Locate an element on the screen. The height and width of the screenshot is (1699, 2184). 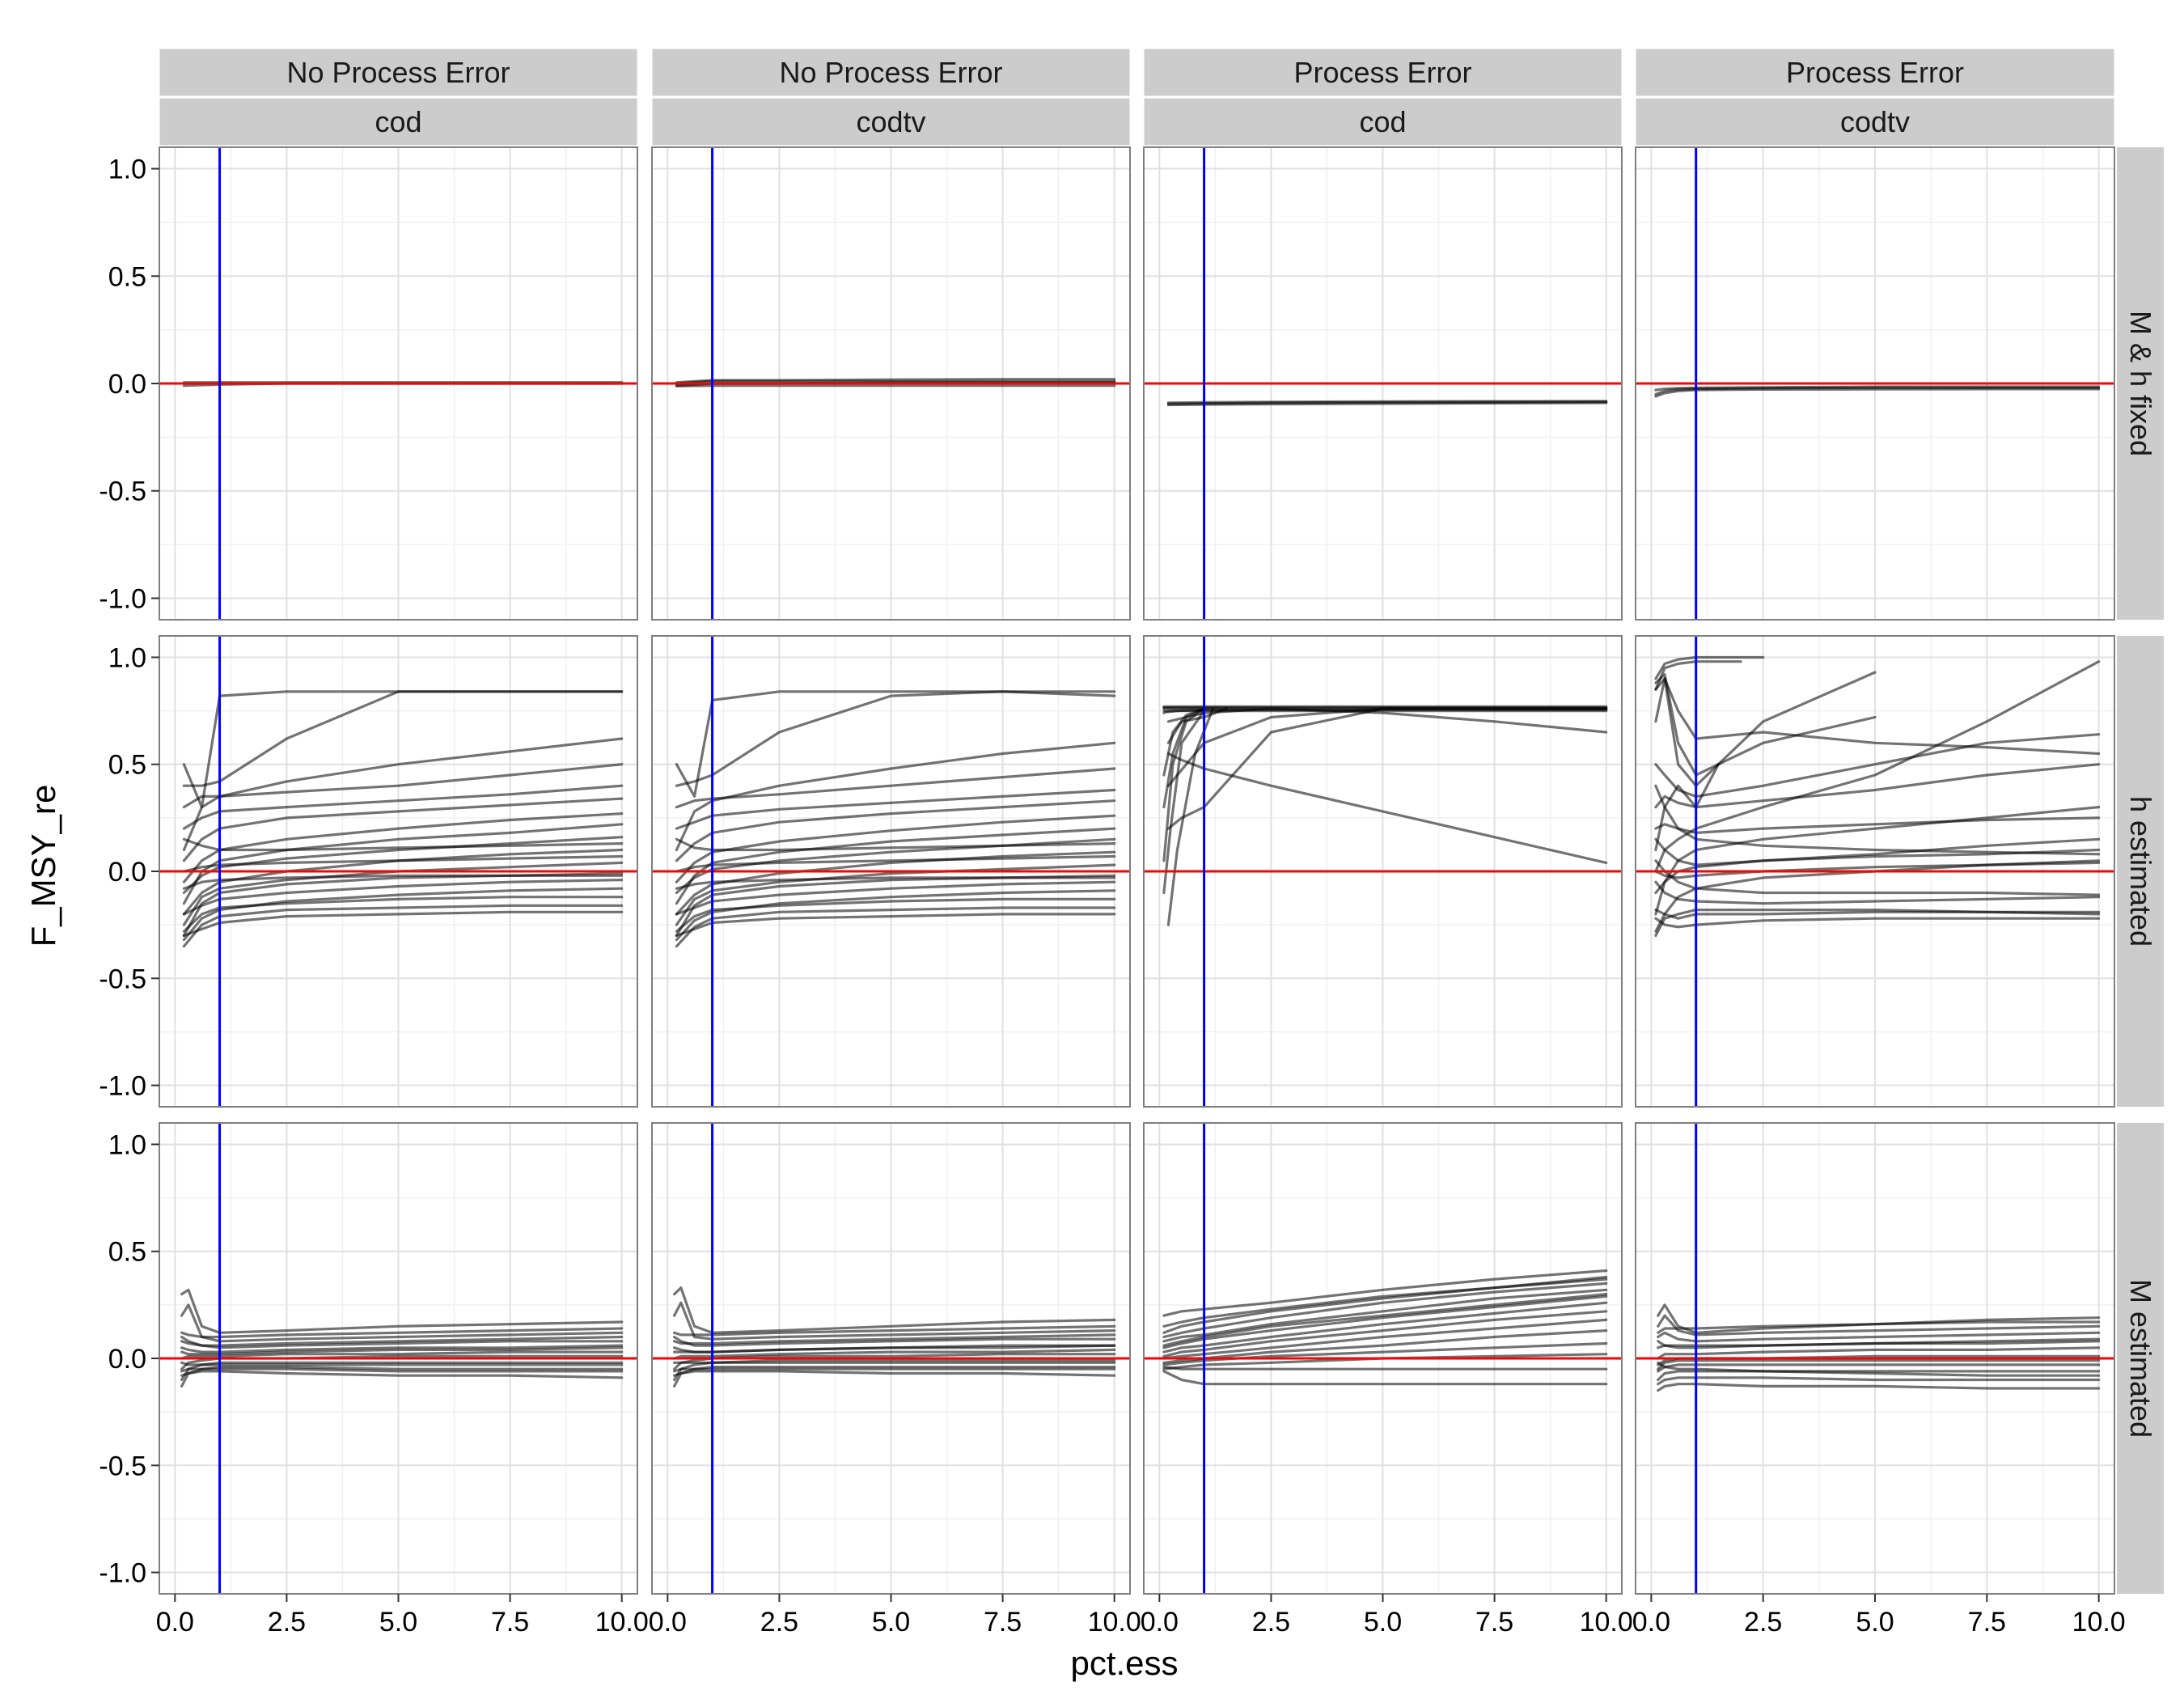
row-strip-label: h estimated is located at coordinates (2140, 871).